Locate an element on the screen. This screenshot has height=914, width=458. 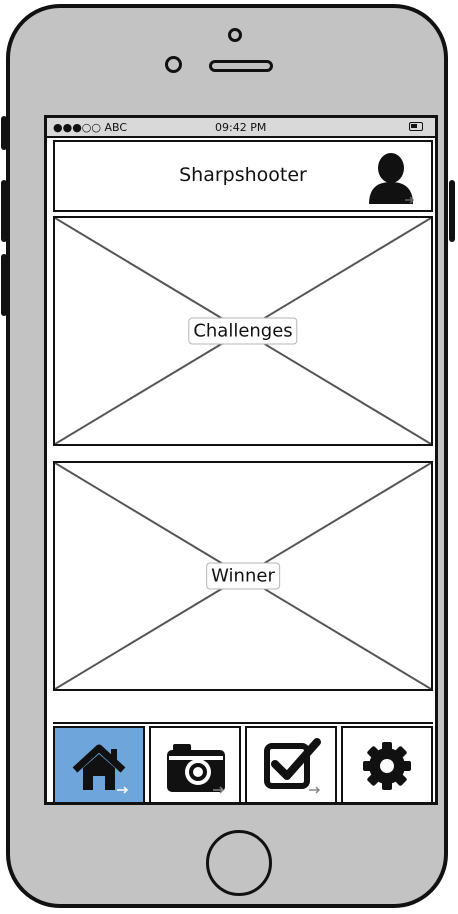
tab-camera is located at coordinates (195, 764).